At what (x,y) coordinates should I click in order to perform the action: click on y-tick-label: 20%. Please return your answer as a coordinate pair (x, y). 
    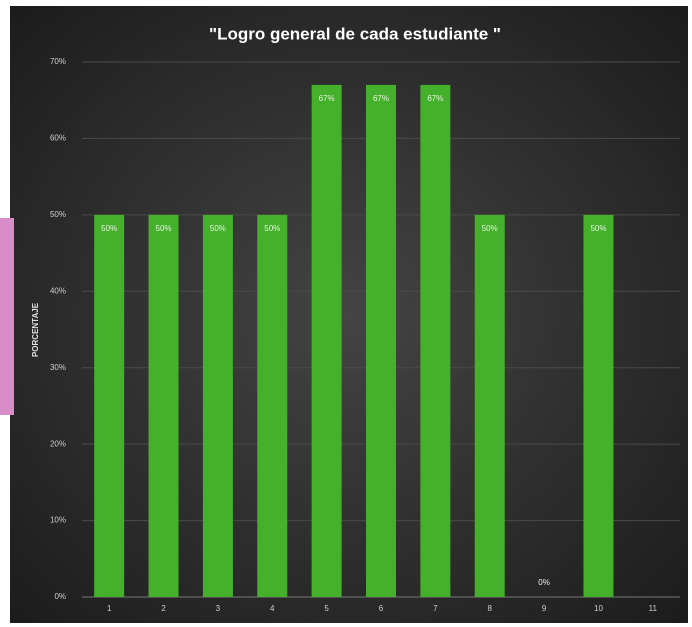
    Looking at the image, I should click on (58, 443).